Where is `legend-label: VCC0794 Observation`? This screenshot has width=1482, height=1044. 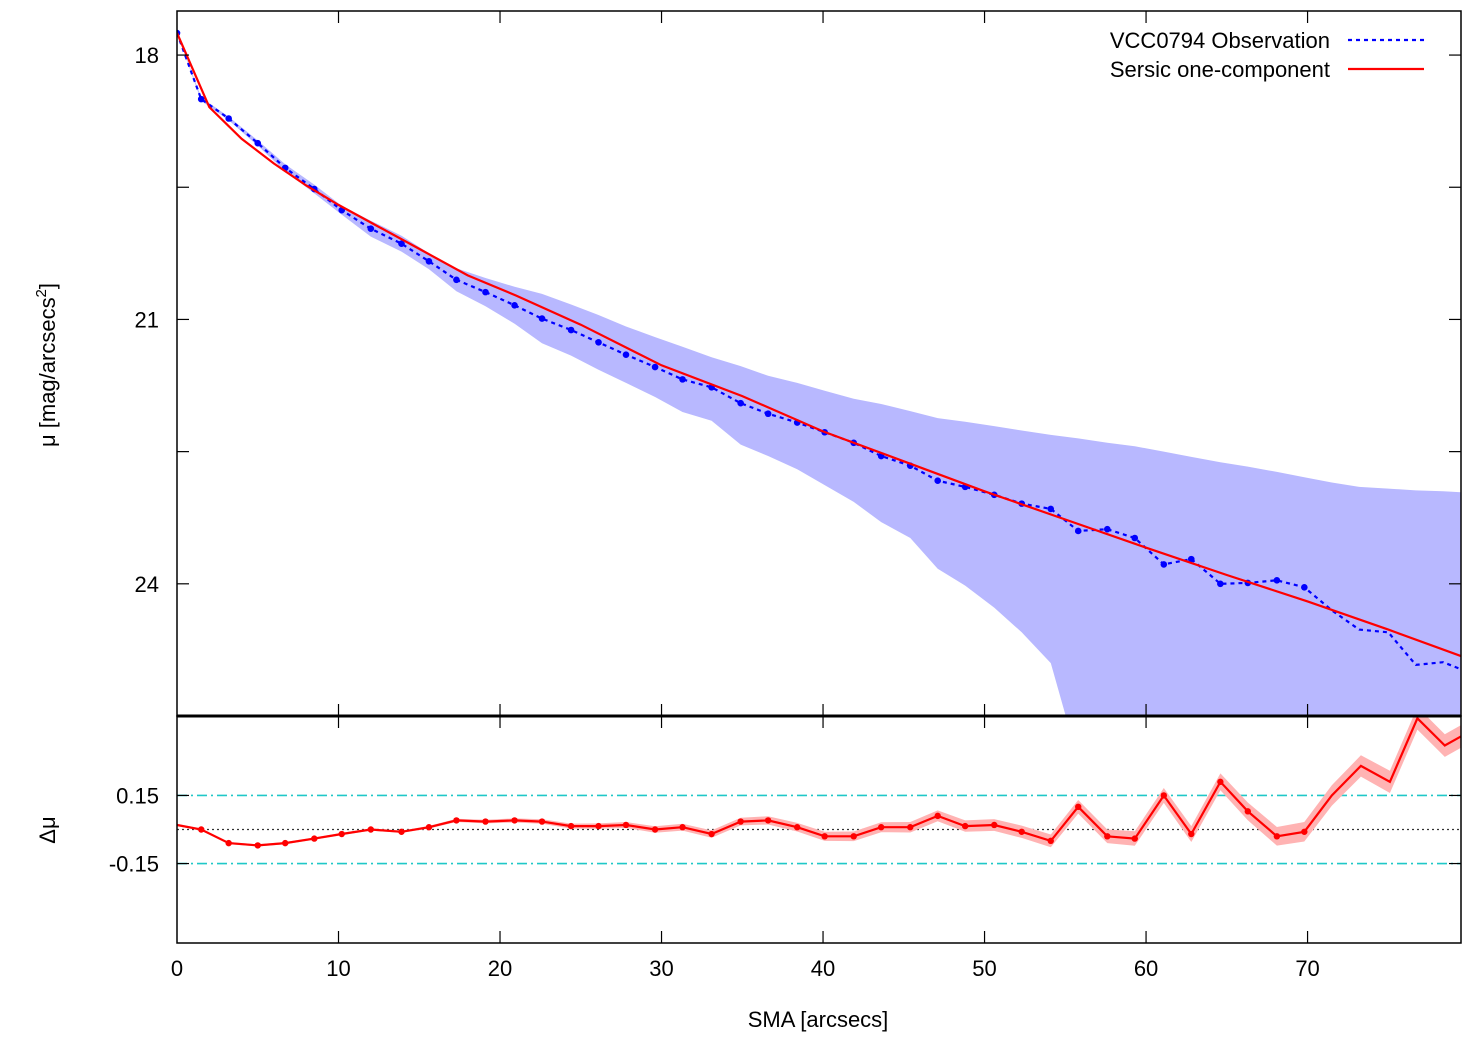 legend-label: VCC0794 Observation is located at coordinates (1220, 40).